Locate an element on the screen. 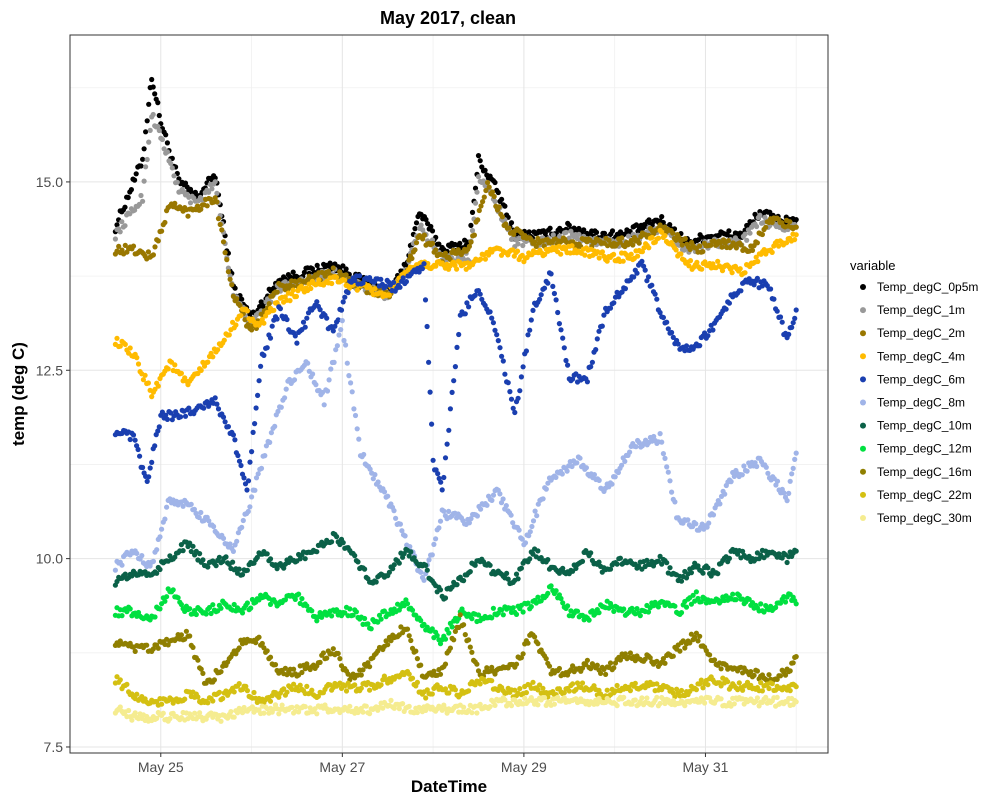 This screenshot has width=1000, height=800. legend-key is located at coordinates (863, 379).